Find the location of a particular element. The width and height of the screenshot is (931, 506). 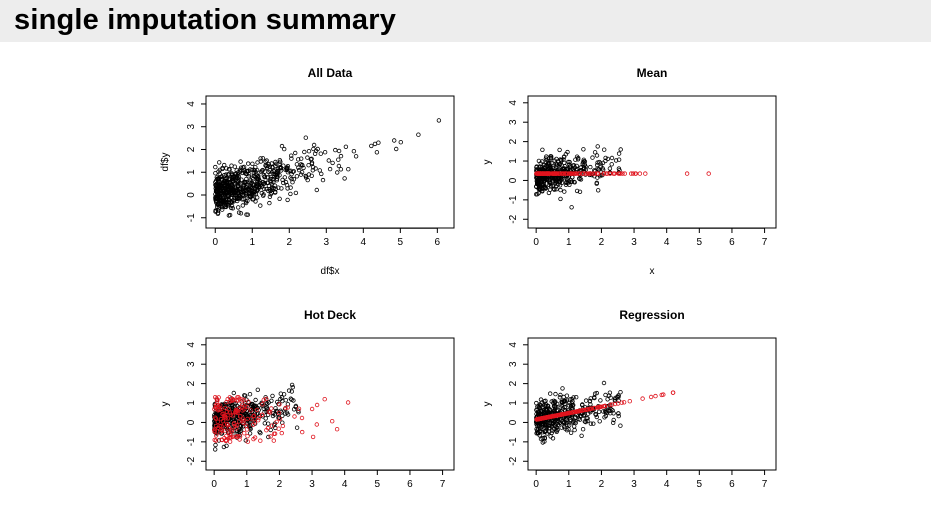

y-tick-label: 4 is located at coordinates (191, 104).